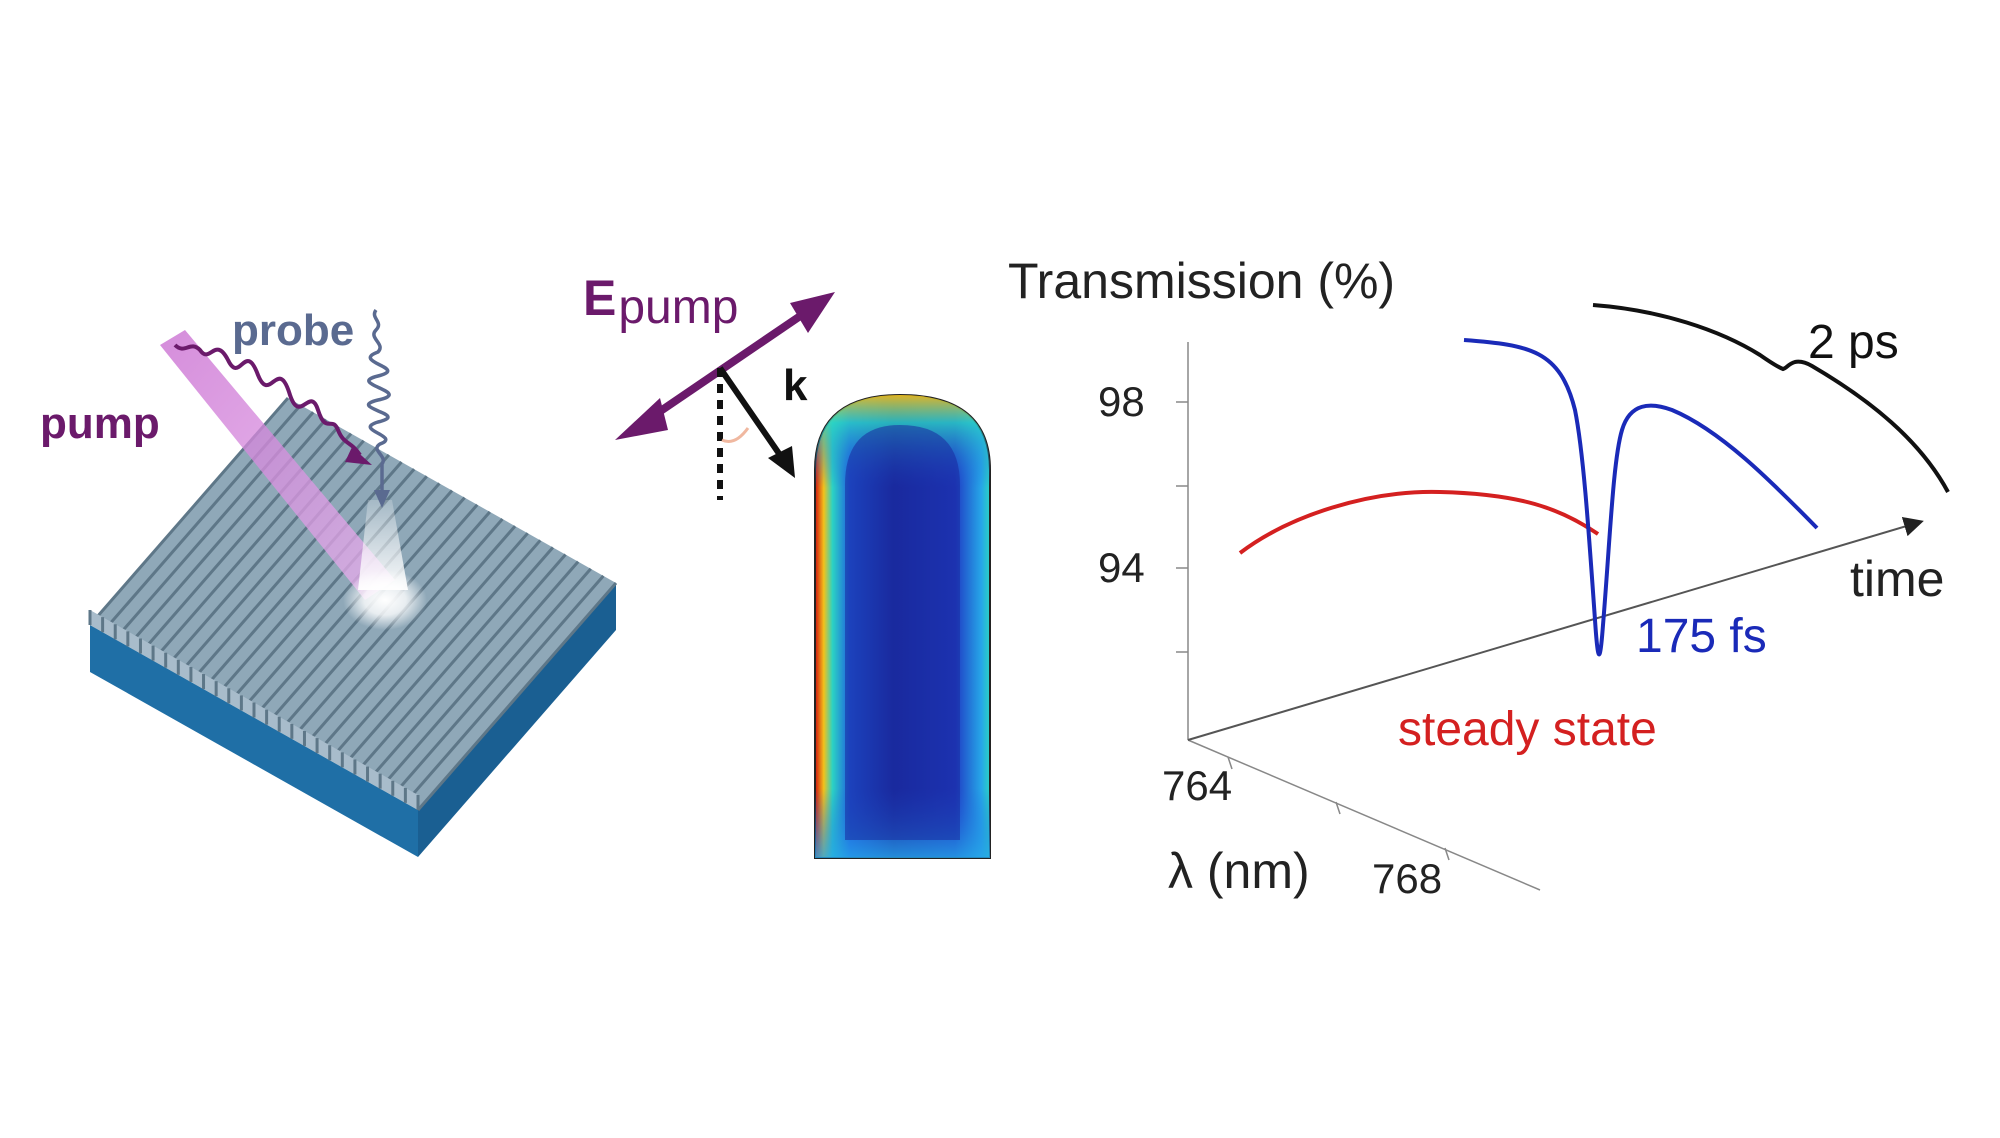  What do you see at coordinates (1419, 522) in the screenshot?
I see `series-steady-state-curve` at bounding box center [1419, 522].